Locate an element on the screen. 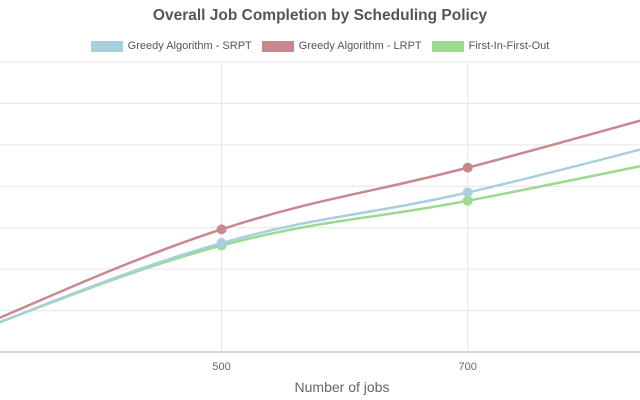 The height and width of the screenshot is (400, 640). legend-swatch-fifo is located at coordinates (447, 46).